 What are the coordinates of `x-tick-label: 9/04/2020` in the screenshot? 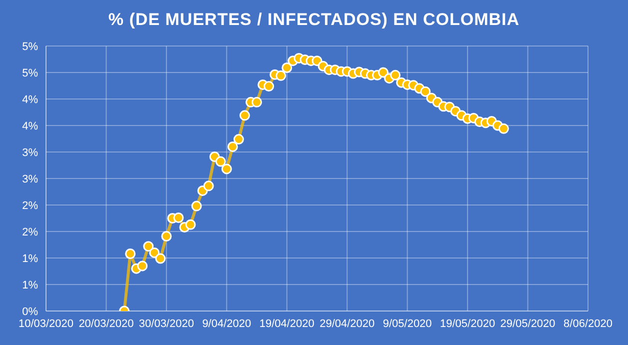 It's located at (227, 324).